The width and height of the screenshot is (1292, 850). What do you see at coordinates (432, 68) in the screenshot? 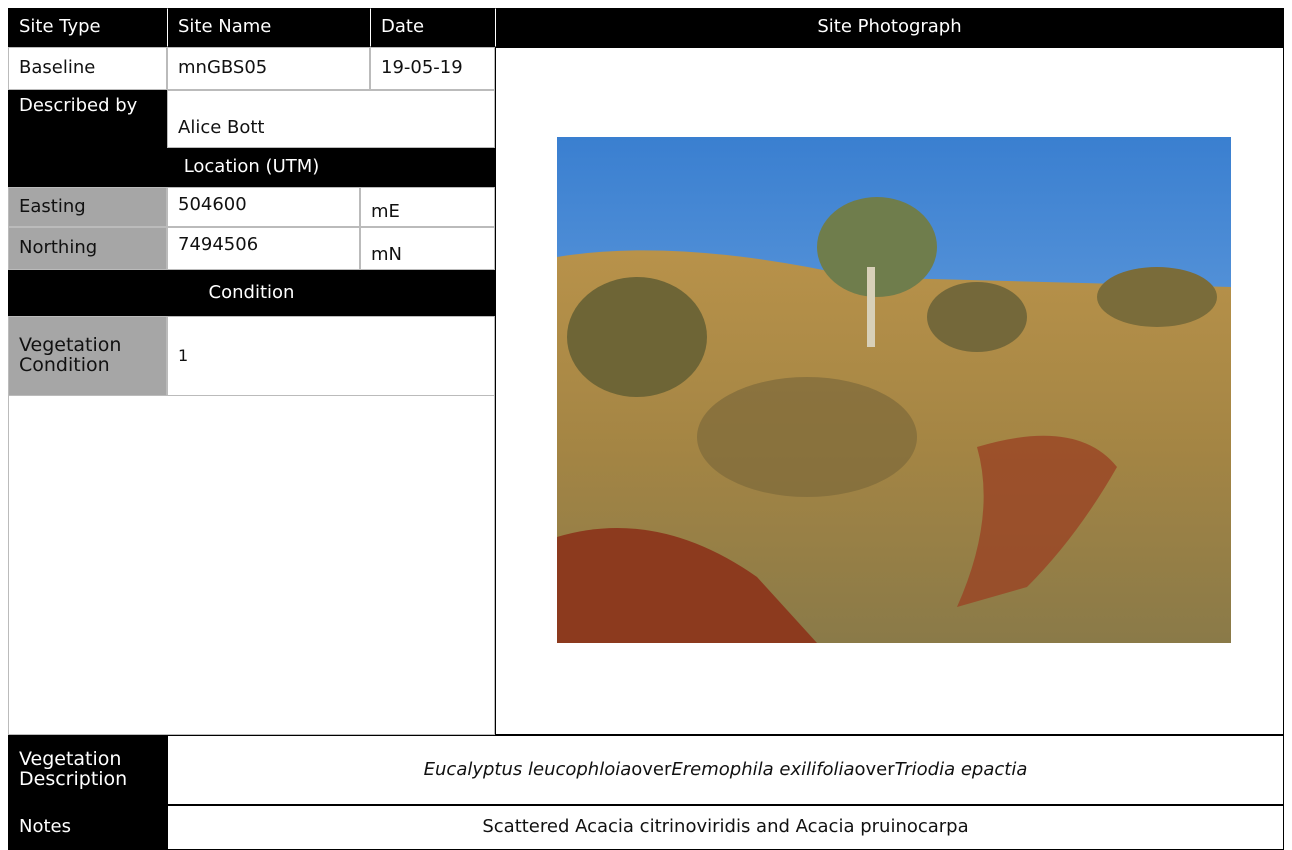
I see `cell: 19-05-19` at bounding box center [432, 68].